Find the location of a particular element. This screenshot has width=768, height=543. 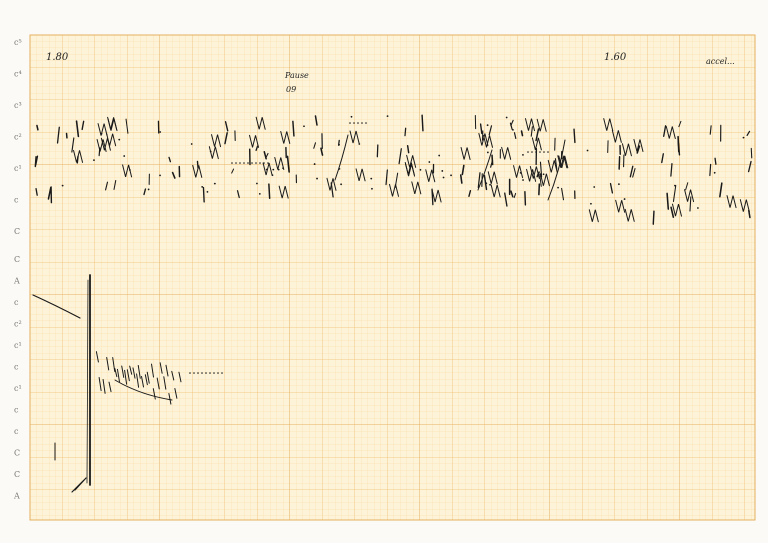

annotation: Pause is located at coordinates (296, 75).